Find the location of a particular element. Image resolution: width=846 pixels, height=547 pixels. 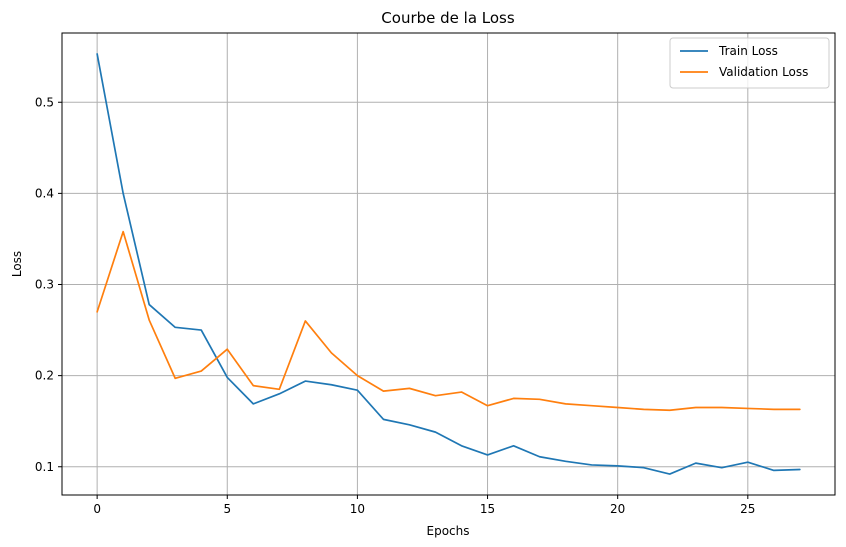

x-tick-label: 20 is located at coordinates (617, 509).